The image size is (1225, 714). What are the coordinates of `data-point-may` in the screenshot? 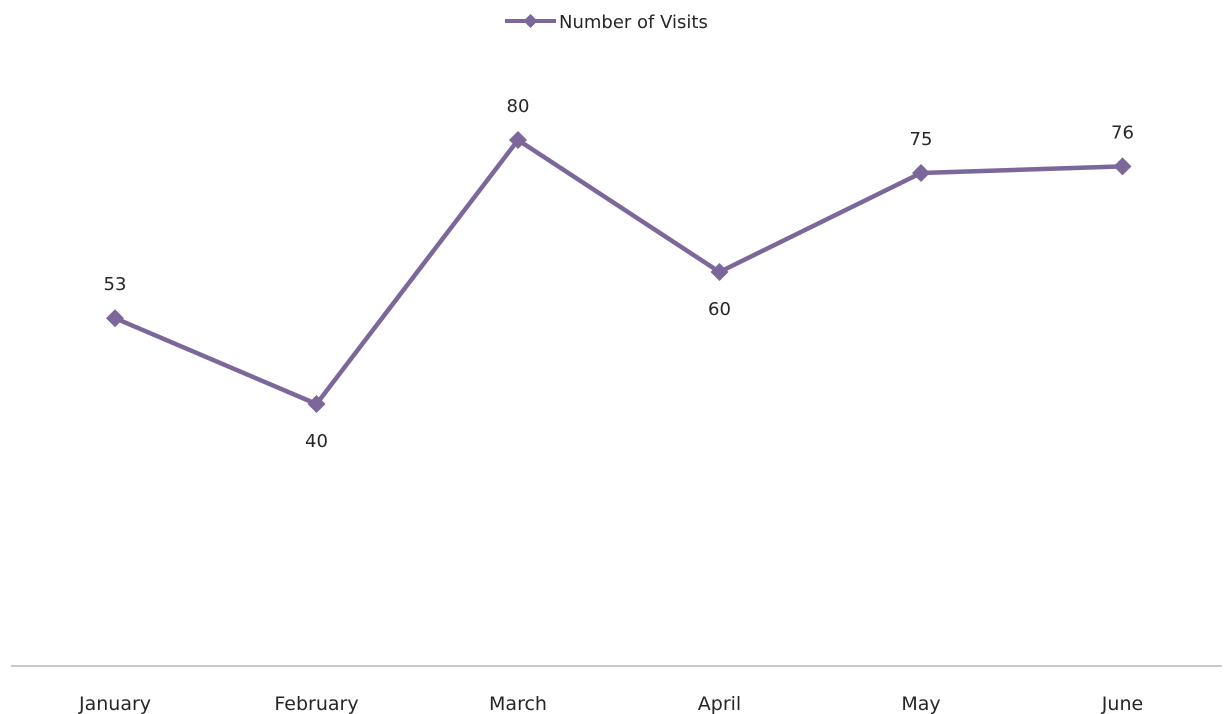 It's located at (921, 173).